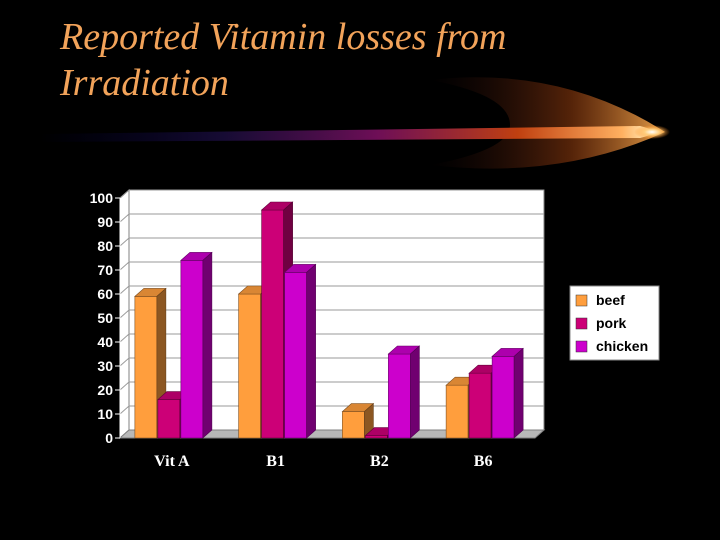 The height and width of the screenshot is (540, 720). Describe the element at coordinates (144, 83) in the screenshot. I see `slide-title-line-2: Irradiation` at that location.